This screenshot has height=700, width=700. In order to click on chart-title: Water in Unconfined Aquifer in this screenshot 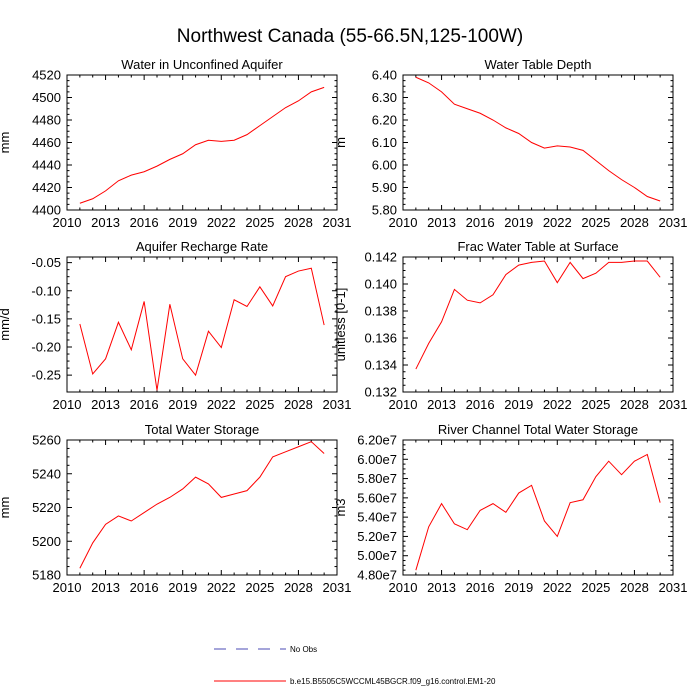, I will do `click(202, 64)`.